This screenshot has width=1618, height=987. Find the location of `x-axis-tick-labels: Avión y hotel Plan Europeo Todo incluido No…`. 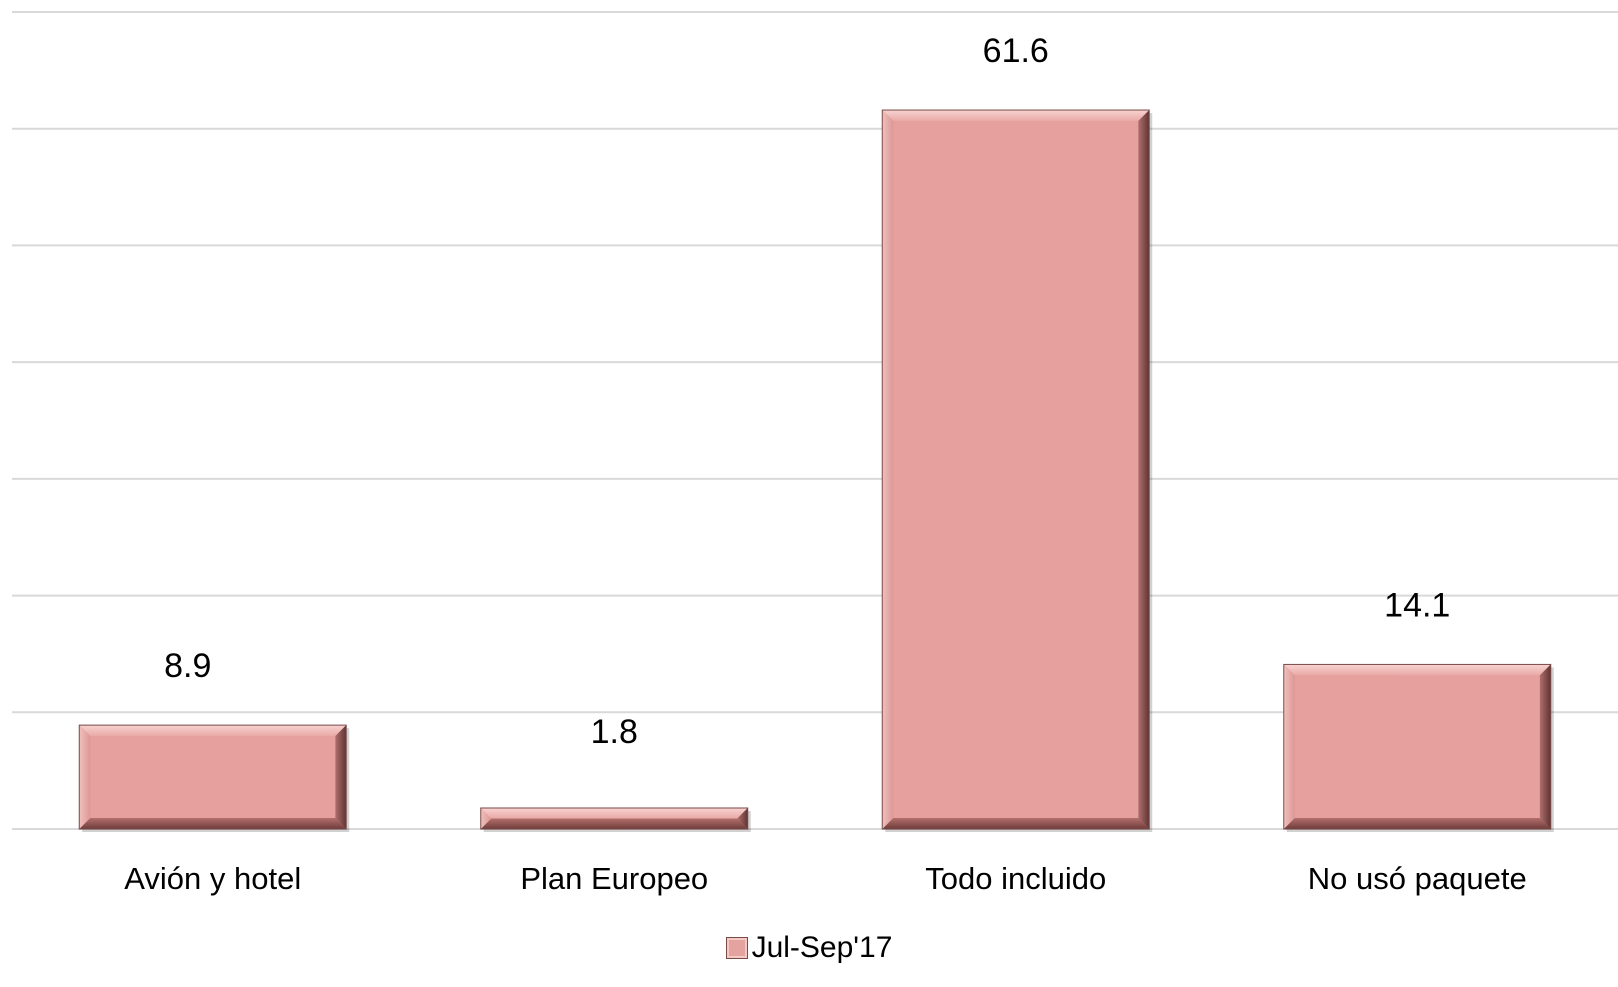

x-axis-tick-labels: Avión y hotel Plan Europeo Todo incluido No… is located at coordinates (825, 878).